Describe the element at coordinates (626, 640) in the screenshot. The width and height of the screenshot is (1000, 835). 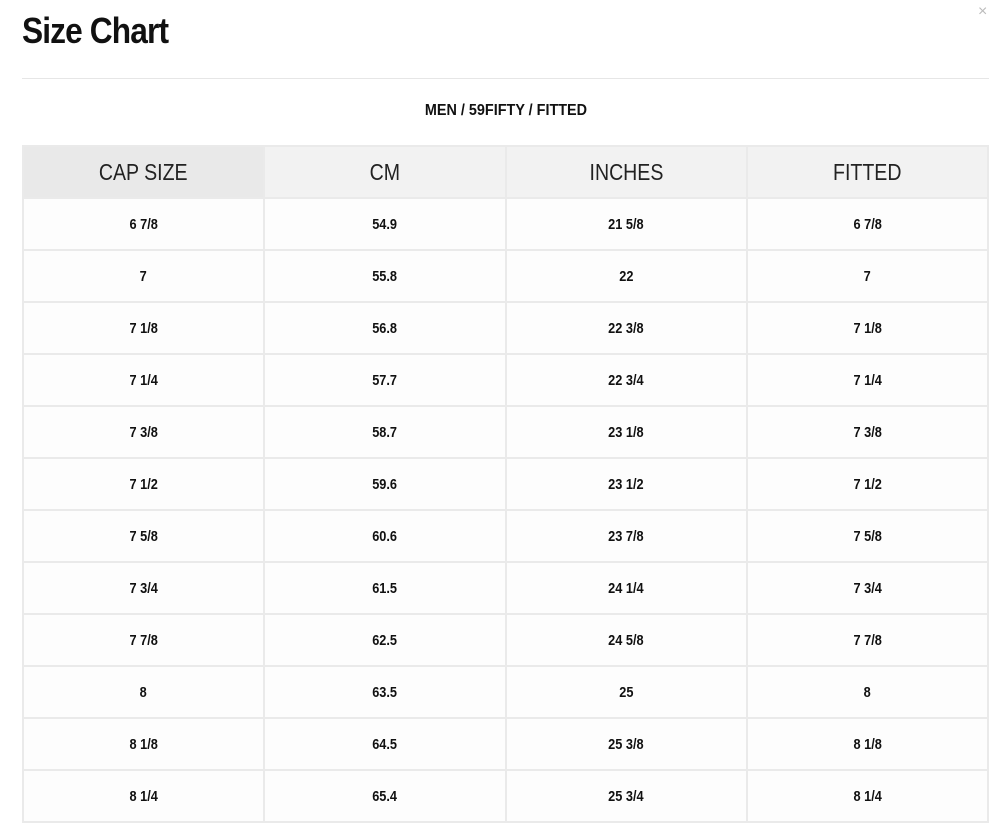
I see `table-cell: 24 5/8` at that location.